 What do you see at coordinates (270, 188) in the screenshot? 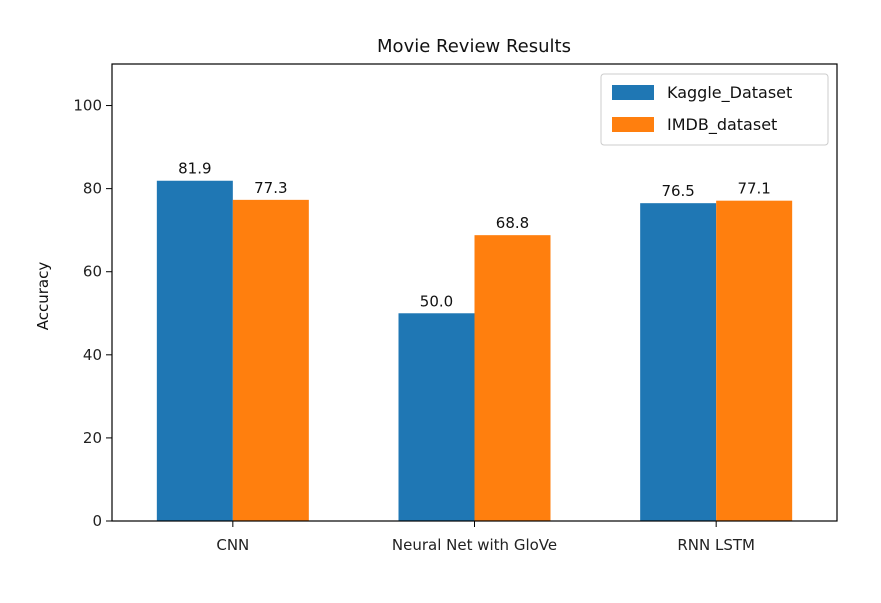
I see `data-label: 77.3` at bounding box center [270, 188].